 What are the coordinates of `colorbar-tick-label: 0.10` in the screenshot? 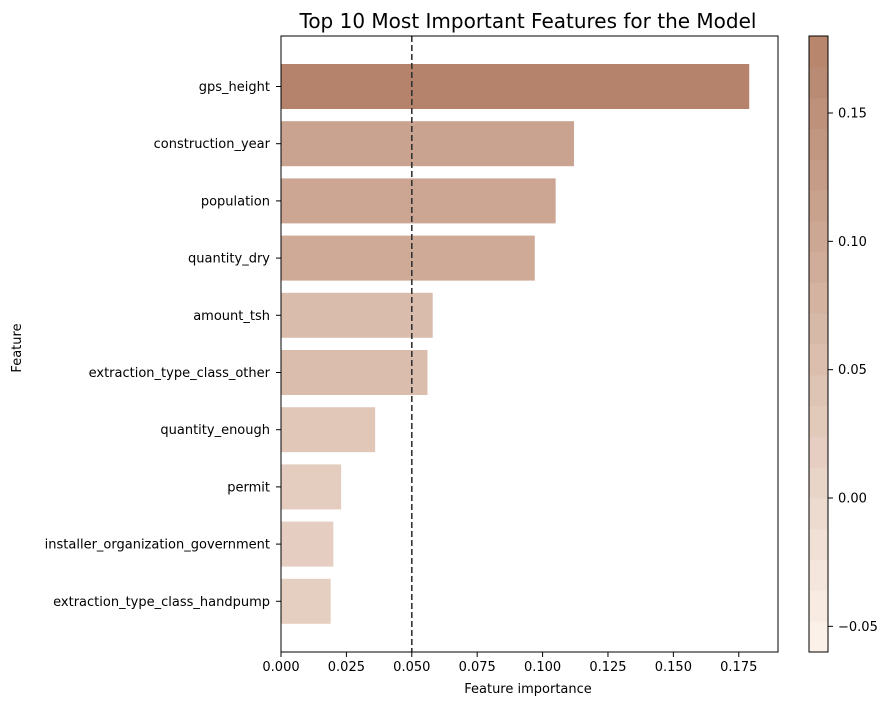 It's located at (852, 242).